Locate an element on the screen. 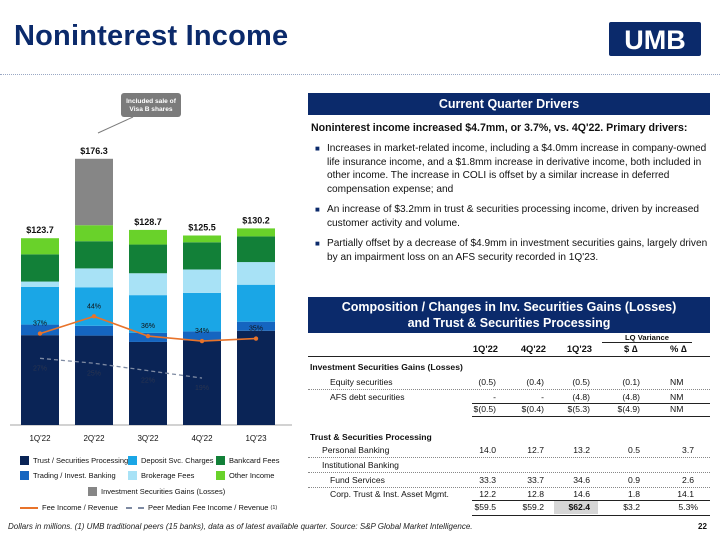 This screenshot has width=720, height=540. cell: 34.6 is located at coordinates (581, 480).